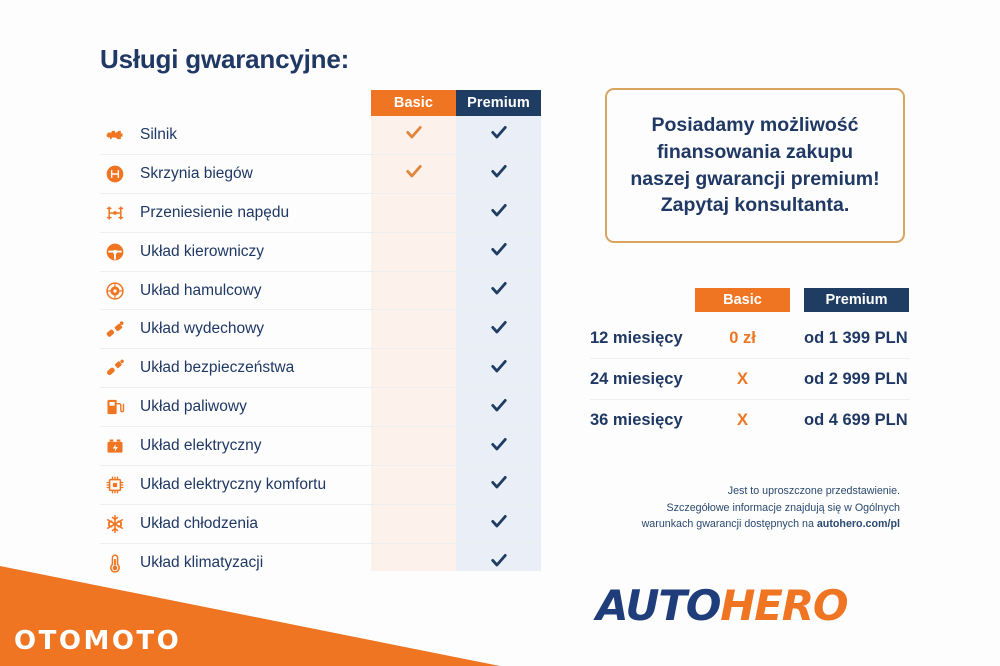  I want to click on disclaimer-line-3-prefix: warunkach gwarancji dostępnych na, so click(729, 524).